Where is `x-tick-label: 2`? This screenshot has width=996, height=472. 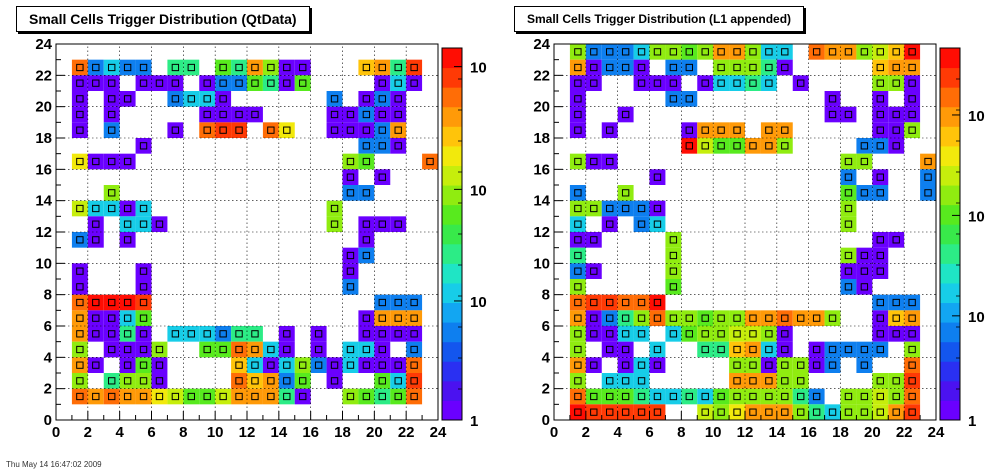 x-tick-label: 2 is located at coordinates (88, 432).